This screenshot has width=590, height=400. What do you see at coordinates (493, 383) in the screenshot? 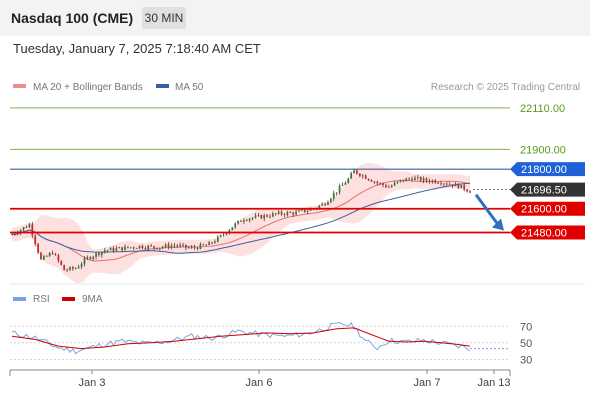
I see `x-axis-tick-label: Jan 13` at bounding box center [493, 383].